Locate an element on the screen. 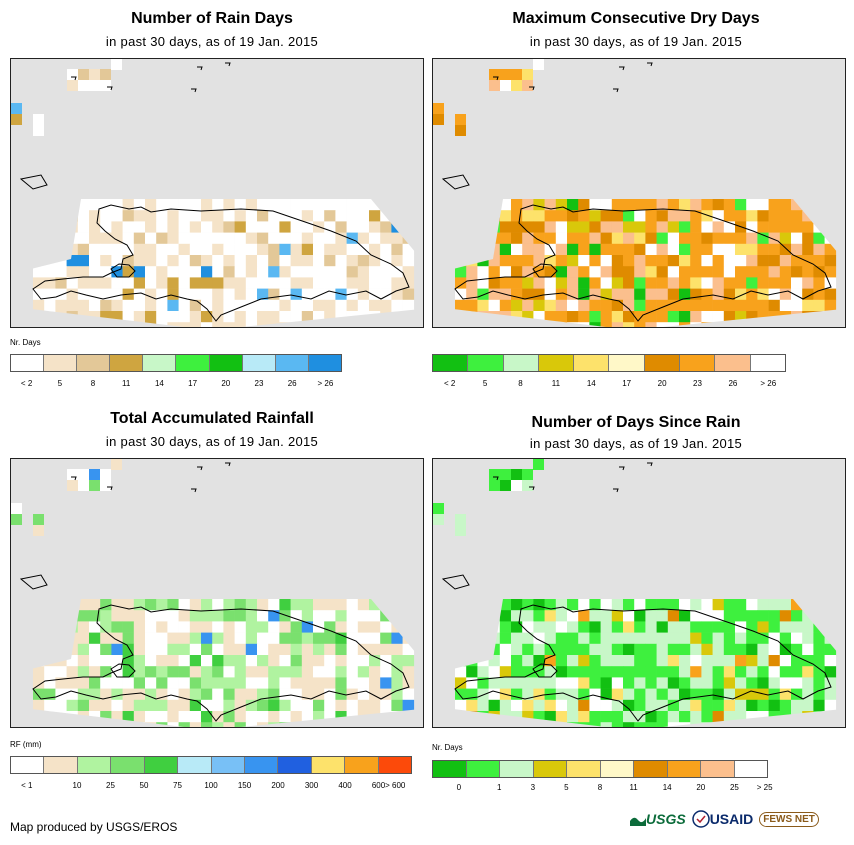  legend-tick-label: 5 is located at coordinates (60, 383).